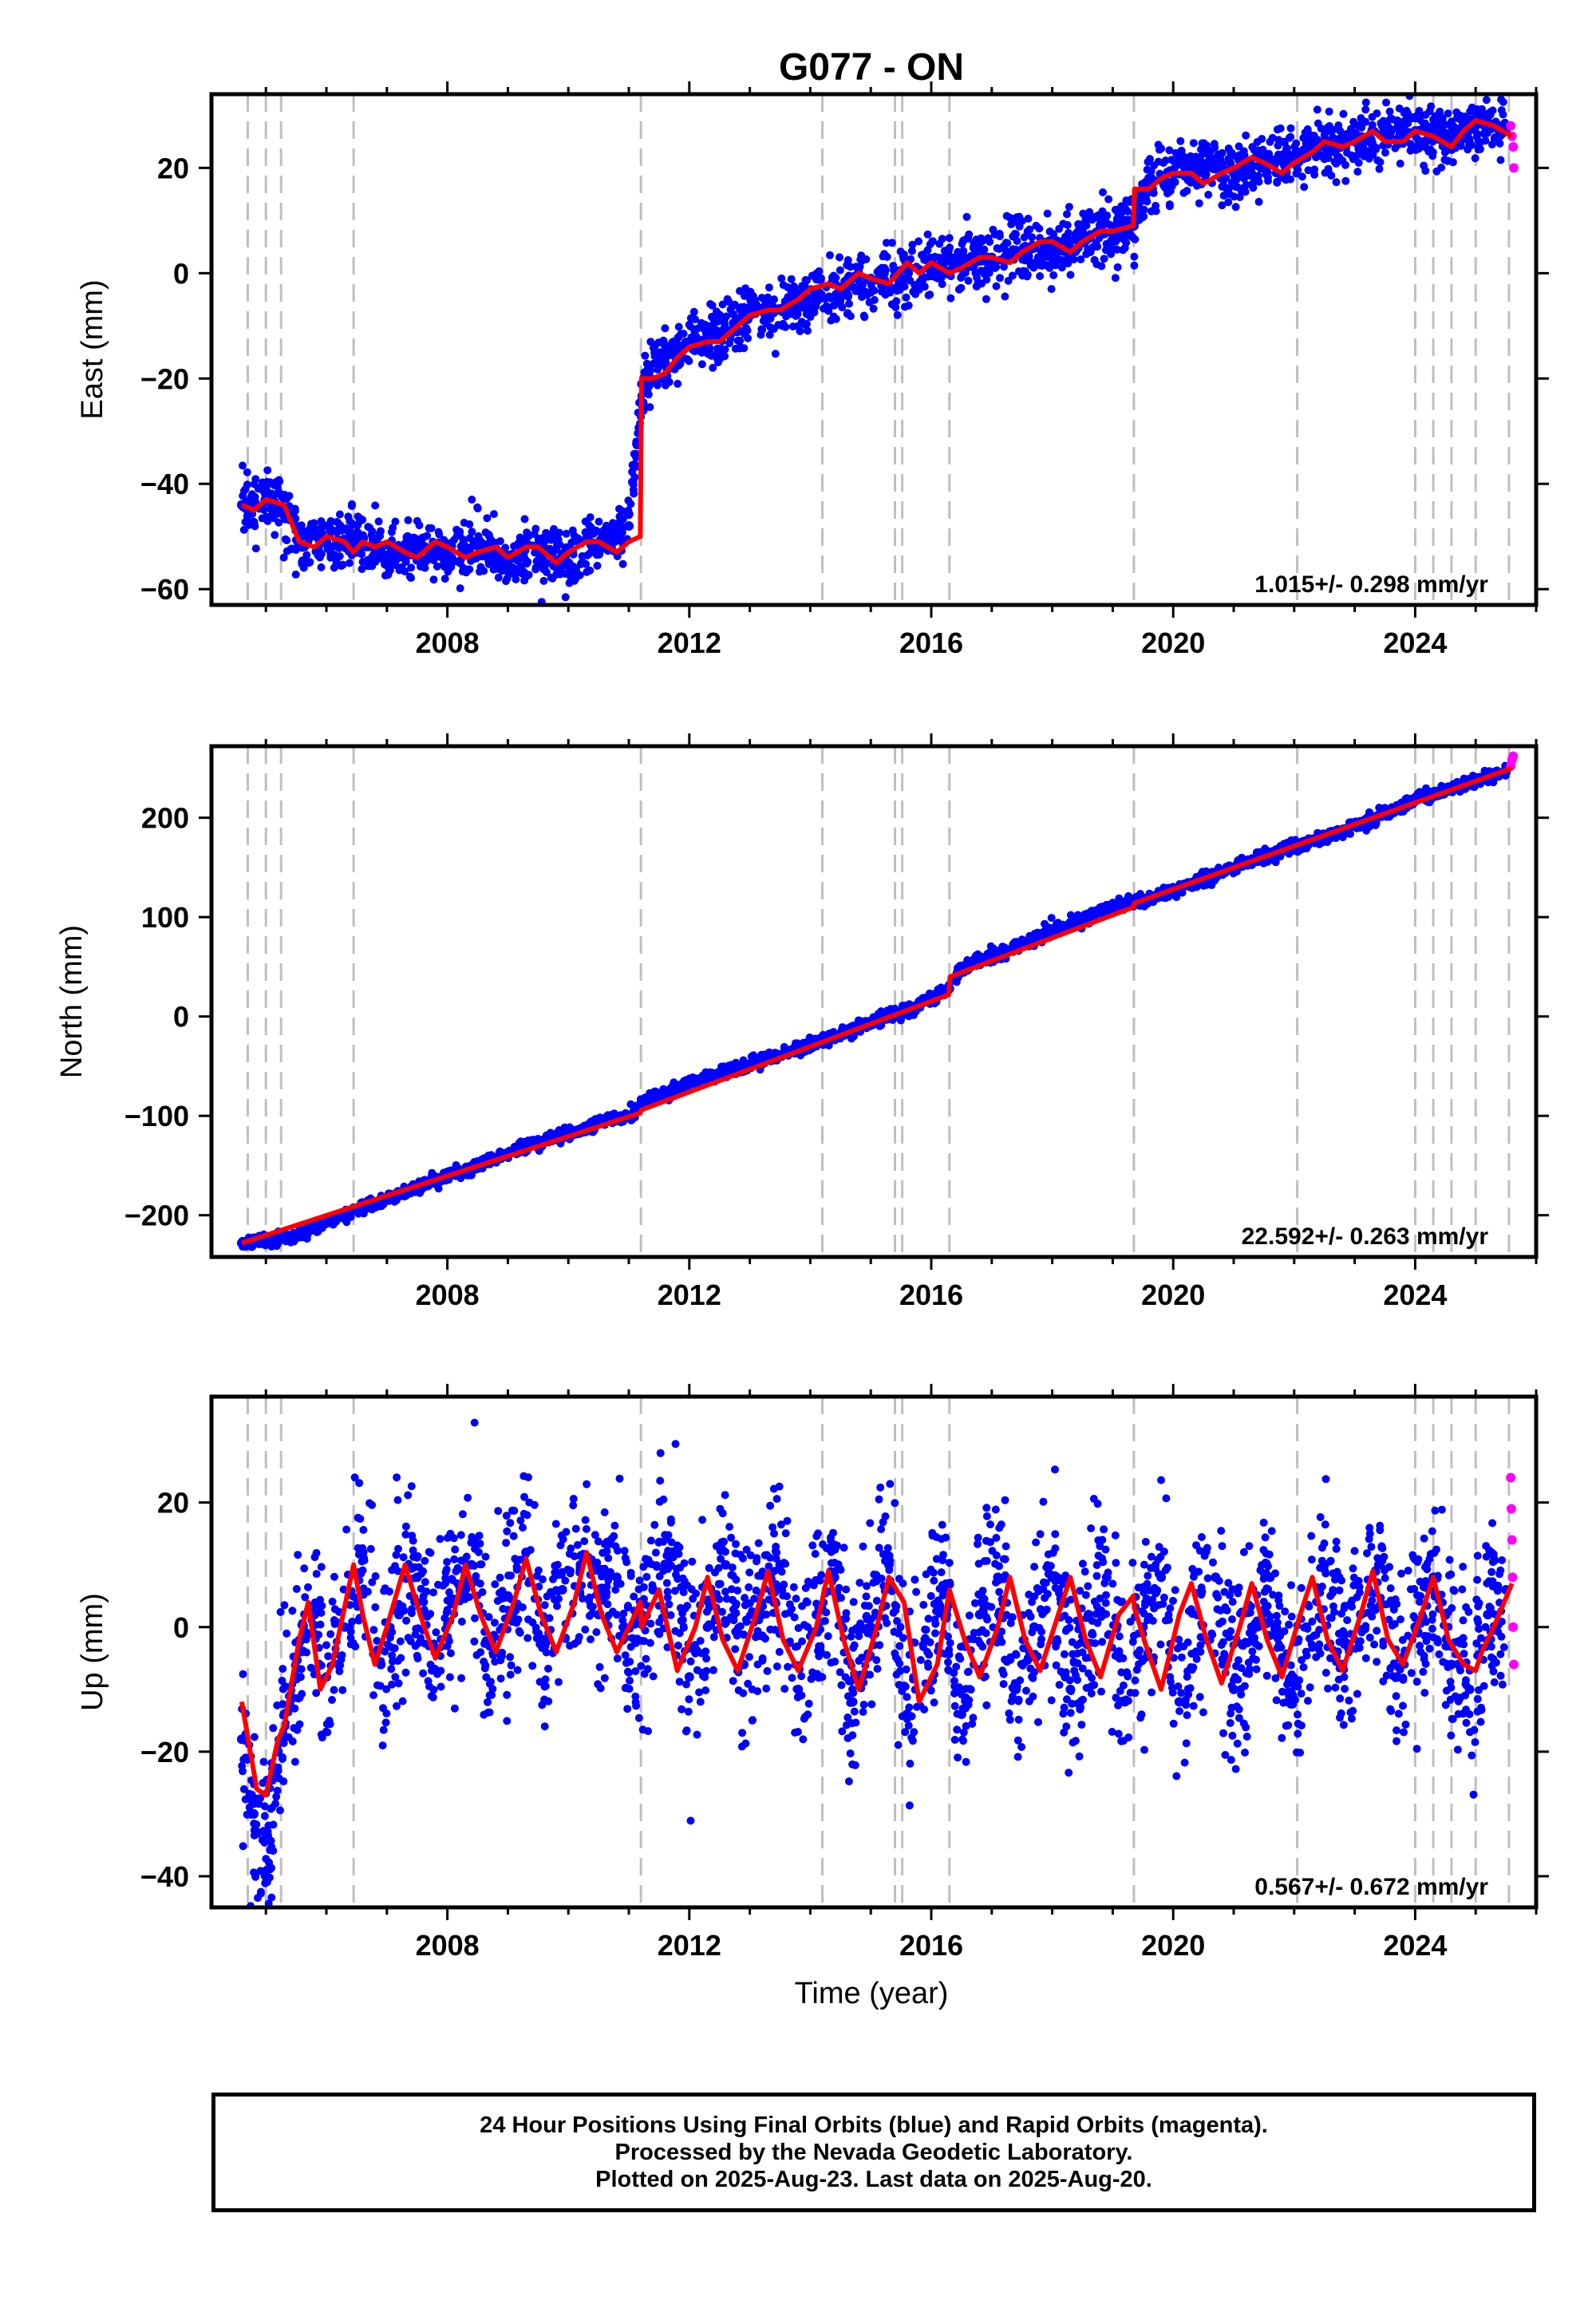 The height and width of the screenshot is (2316, 1596). Describe the element at coordinates (689, 642) in the screenshot. I see `x-tick-label: 2012` at that location.